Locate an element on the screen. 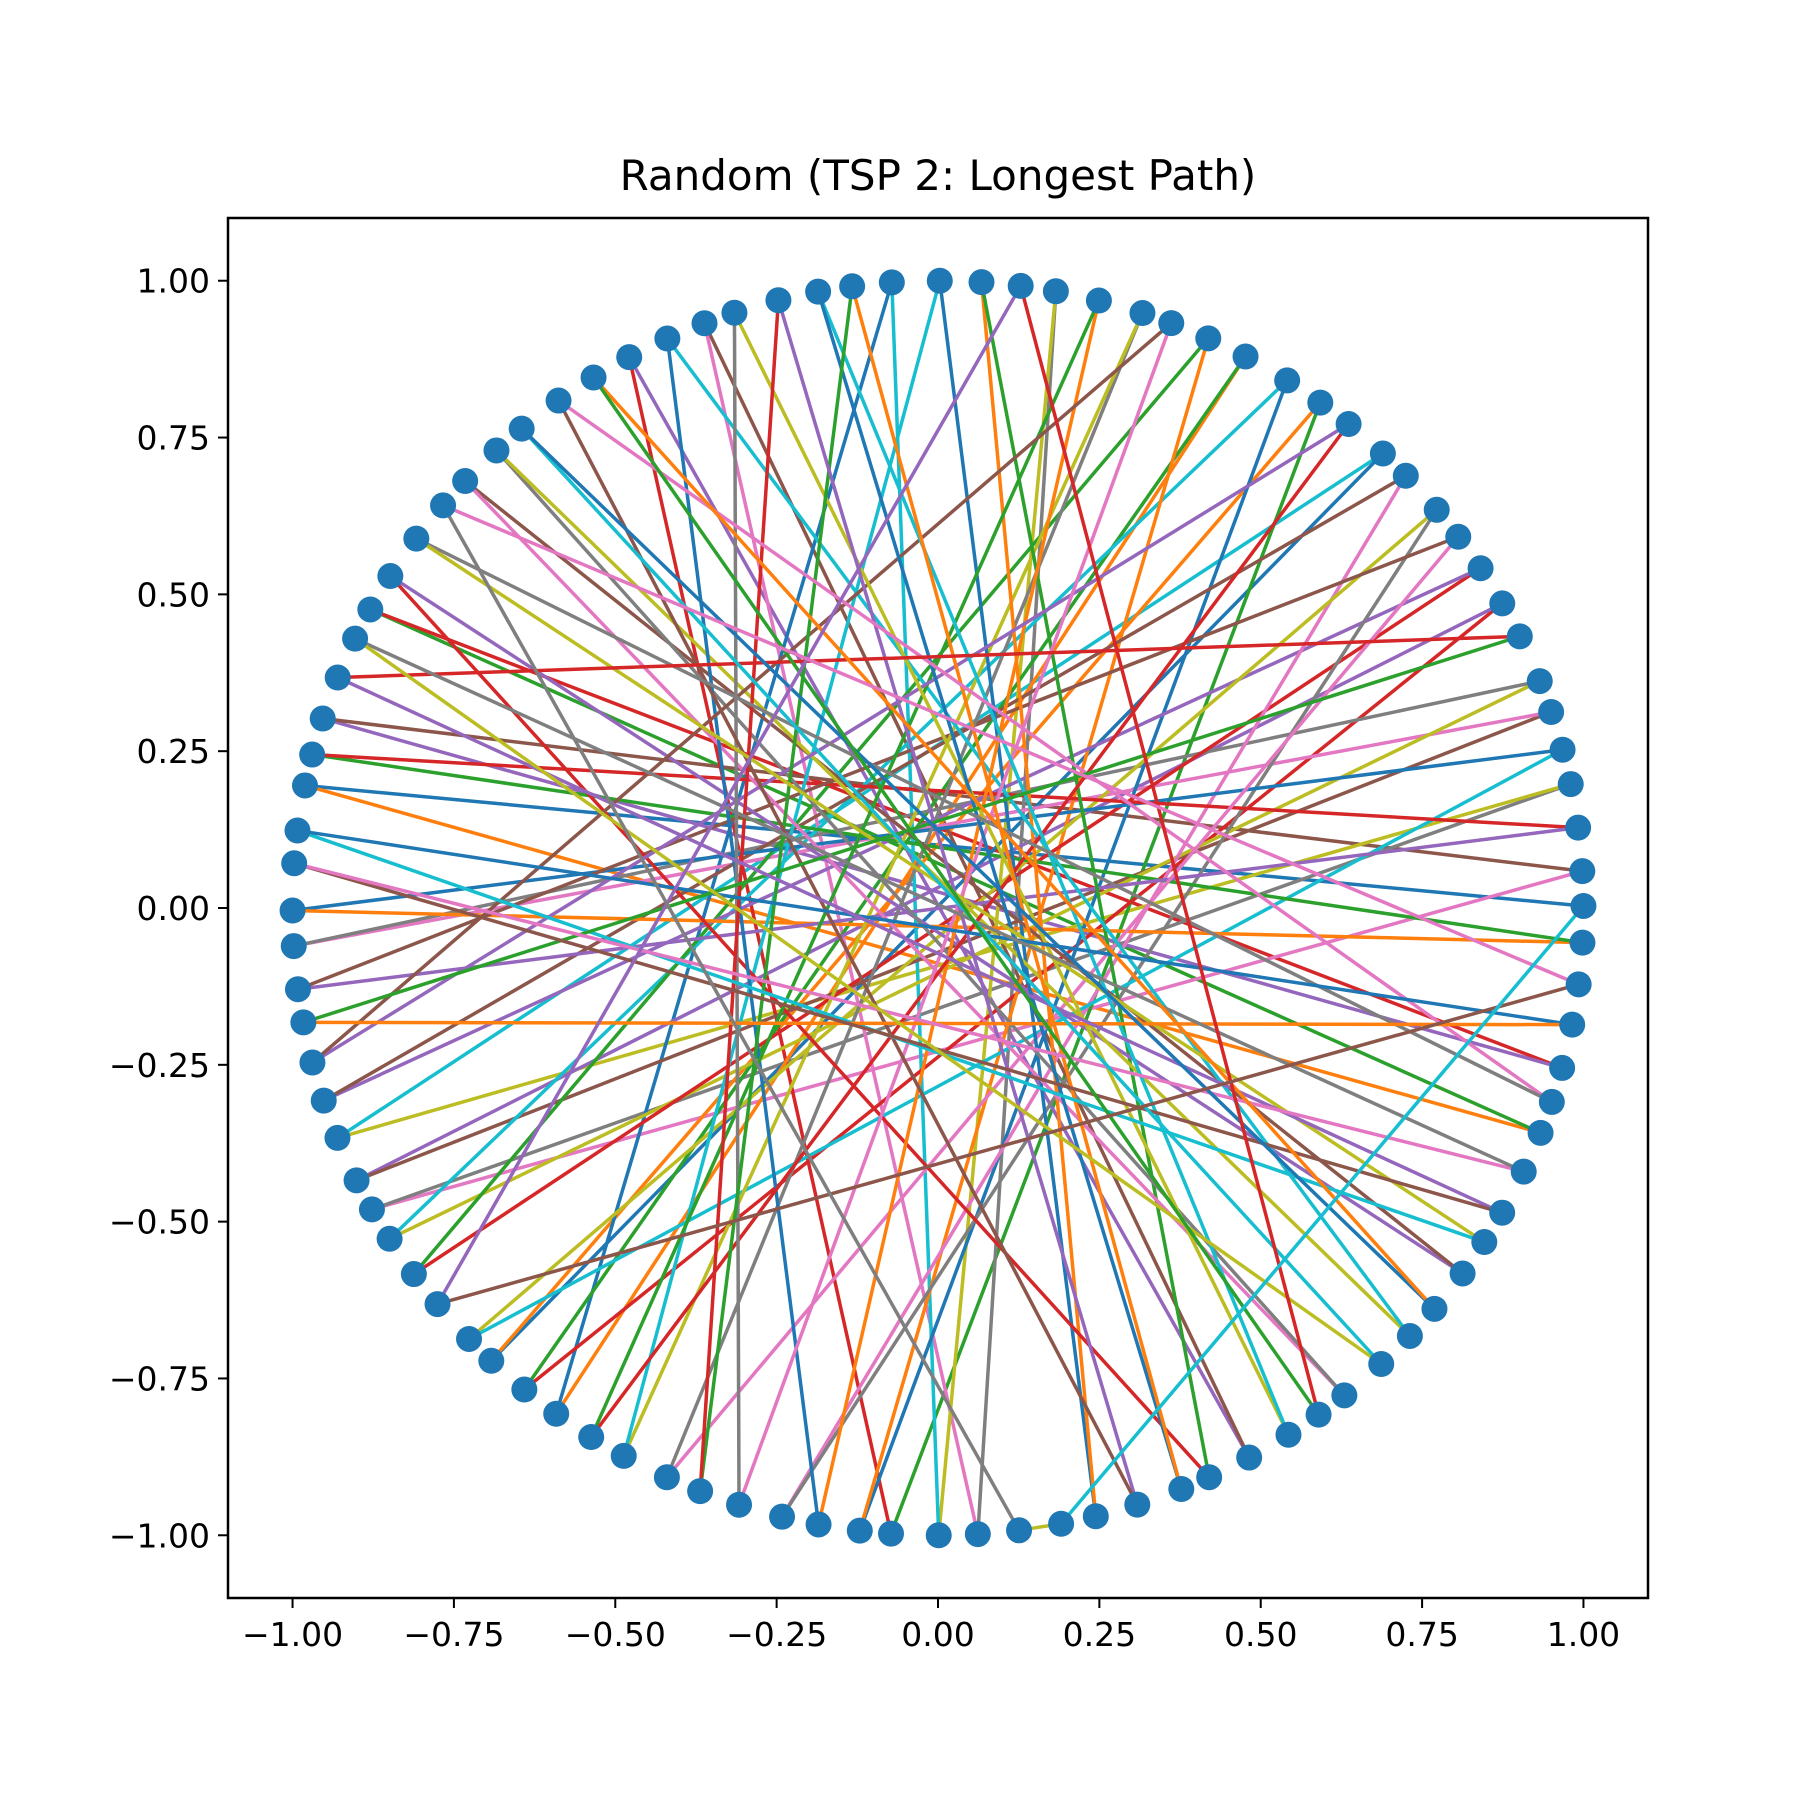 The height and width of the screenshot is (1800, 1800). x-tick-label: −1.00 is located at coordinates (292, 1634).